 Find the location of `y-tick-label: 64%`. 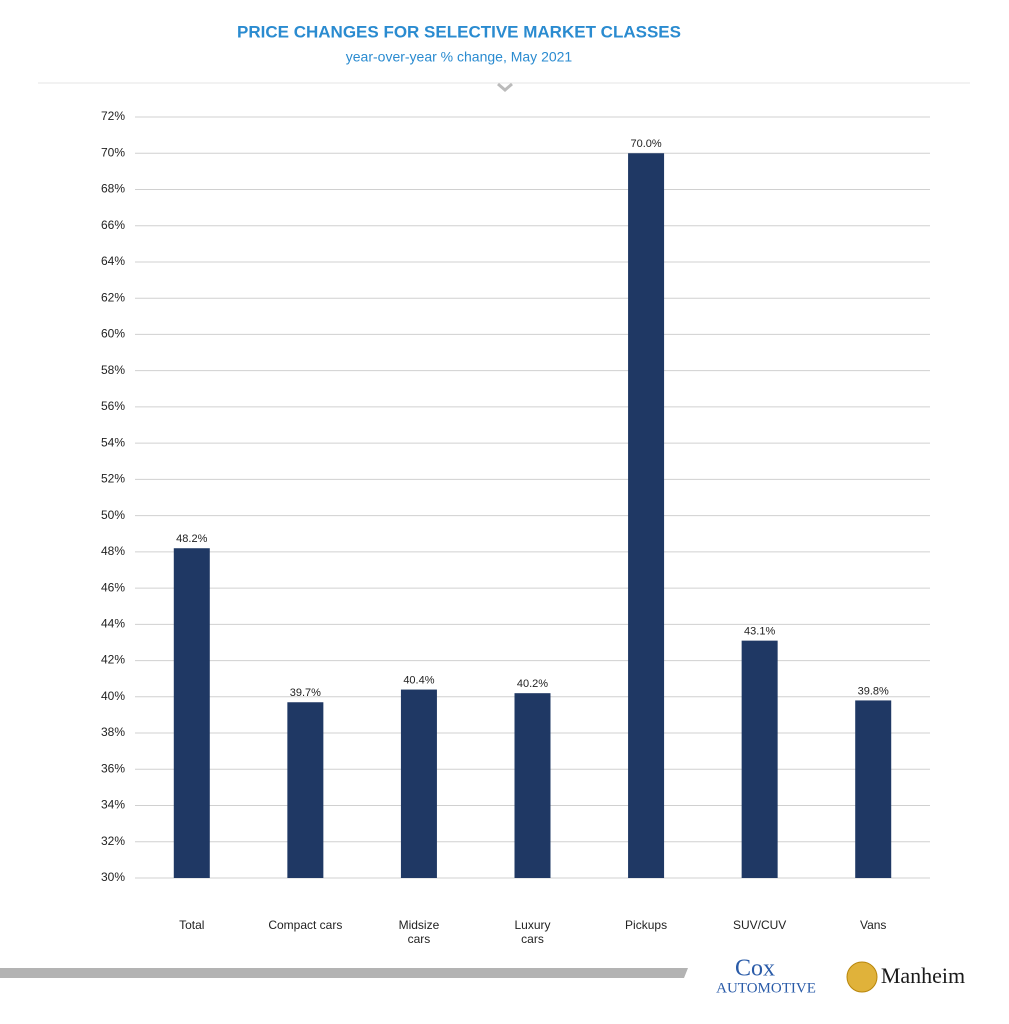

y-tick-label: 64% is located at coordinates (113, 261).